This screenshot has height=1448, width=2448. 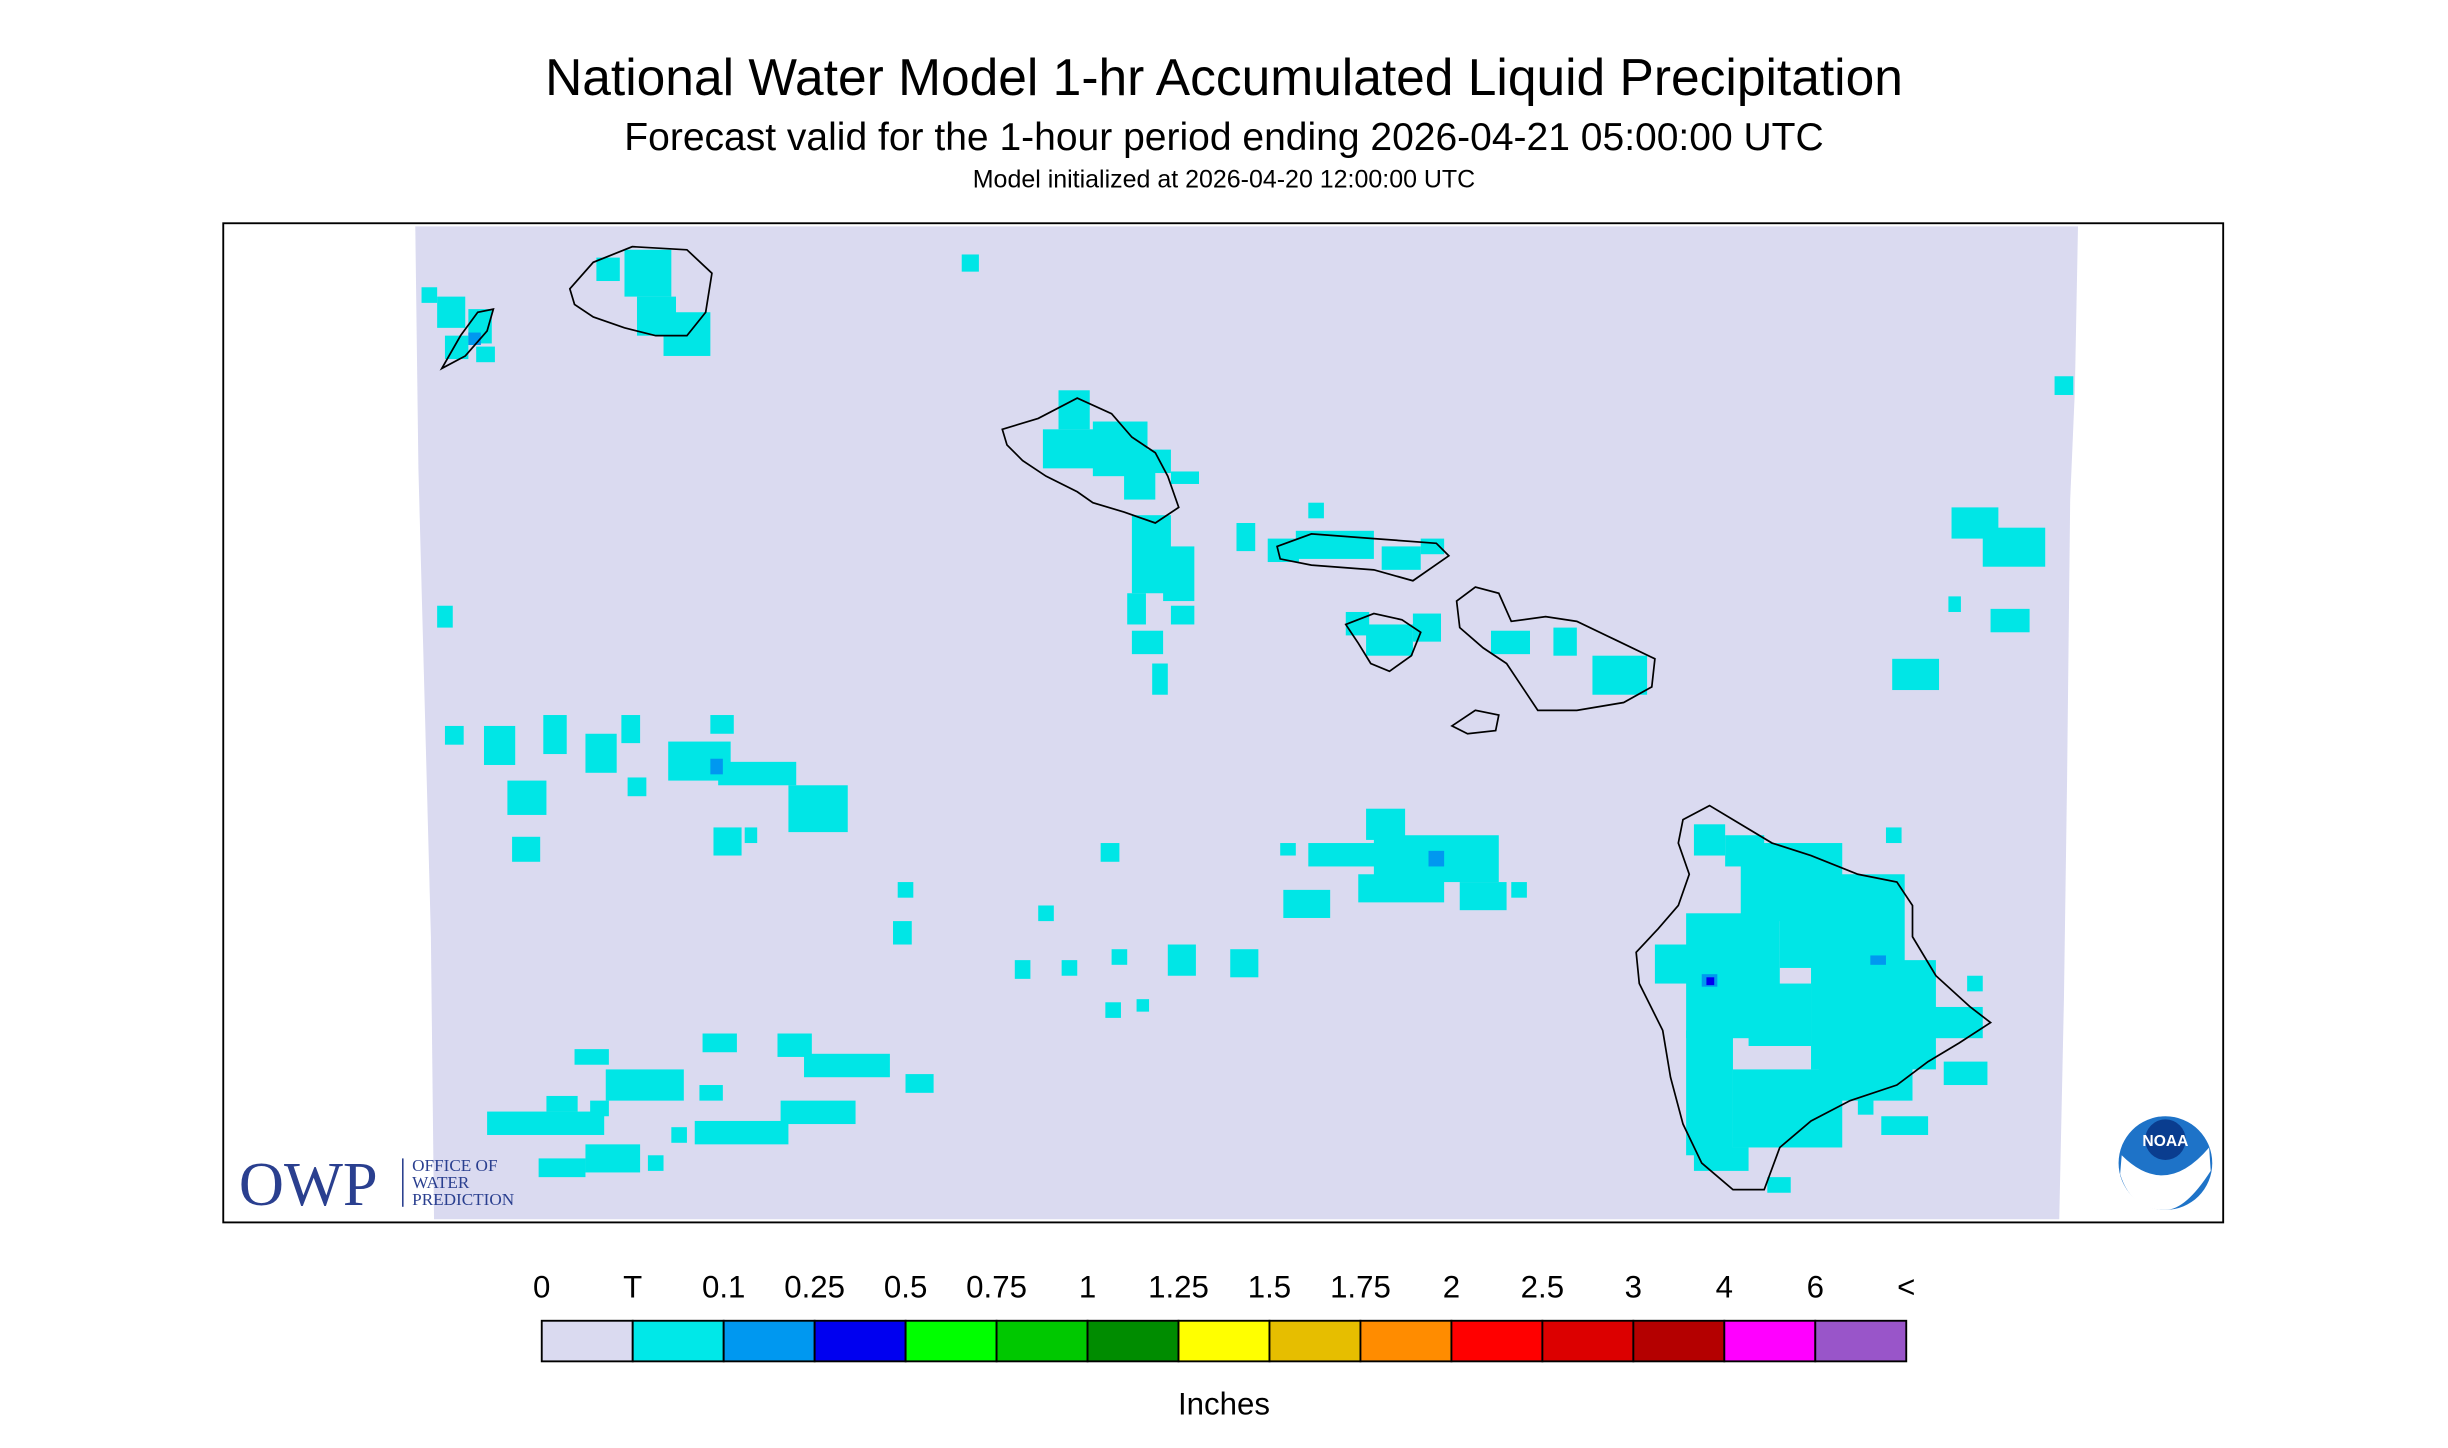 I want to click on legend-label: 1.75, so click(x=1360, y=1286).